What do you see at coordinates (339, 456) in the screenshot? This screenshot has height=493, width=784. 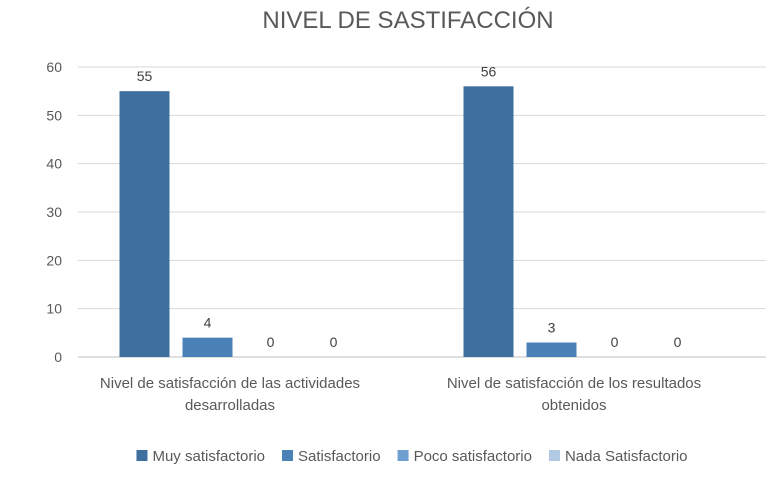 I see `legend-label: Satisfactorio` at bounding box center [339, 456].